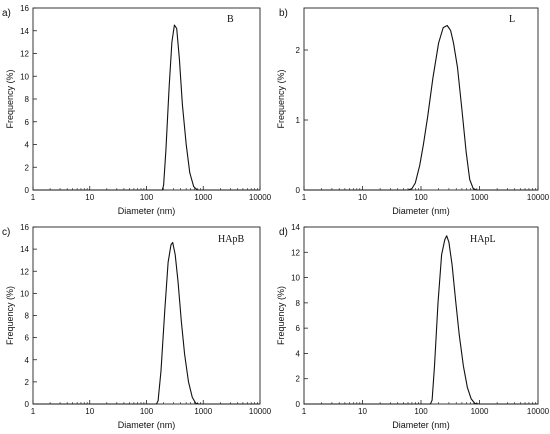 Image resolution: width=550 pixels, height=434 pixels. I want to click on panel-letter: c), so click(6, 232).